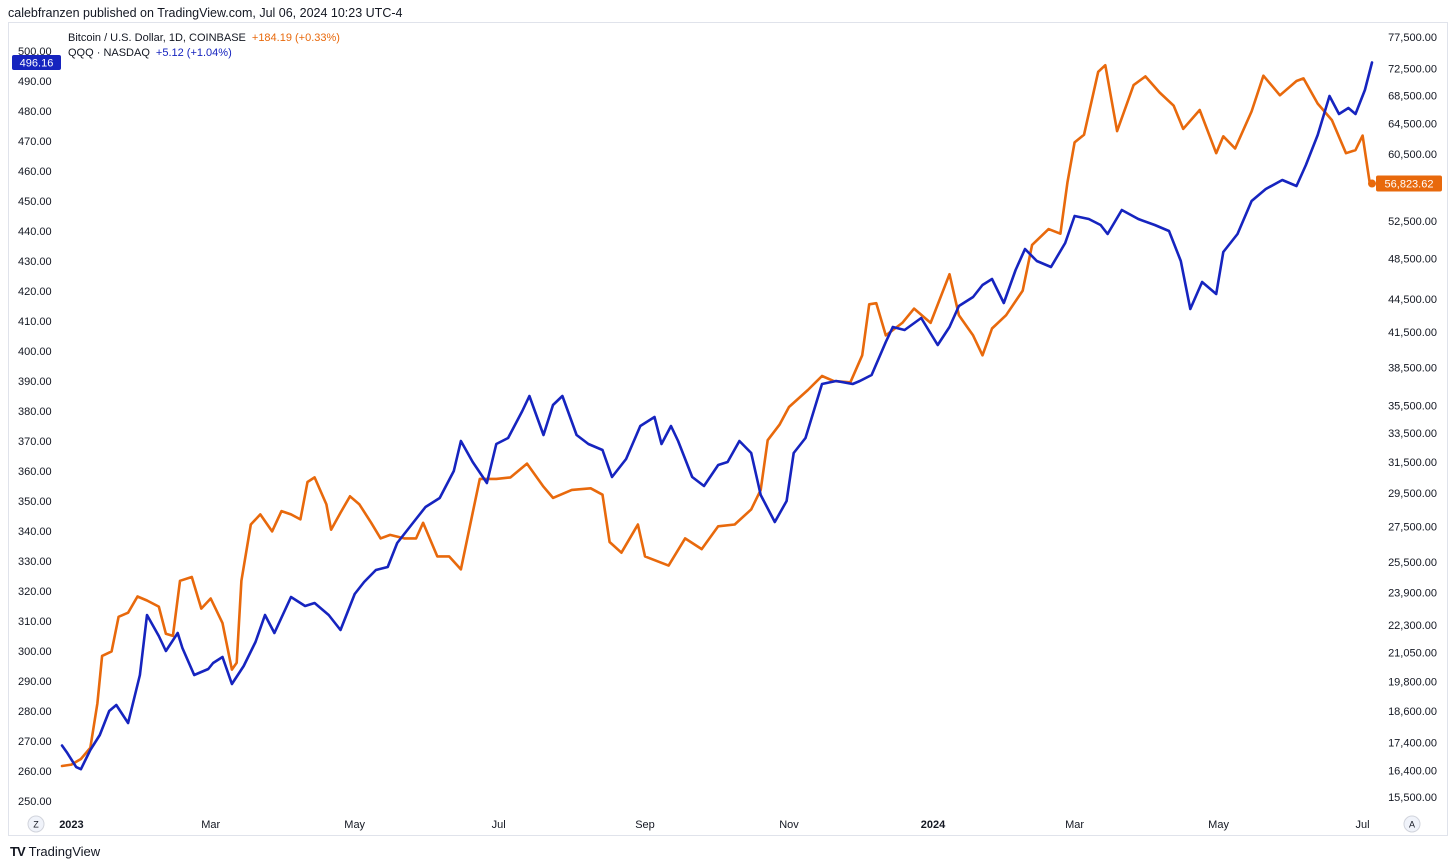 The width and height of the screenshot is (1456, 867). I want to click on right-axis-tick-1: 16,400.00, so click(1412, 771).